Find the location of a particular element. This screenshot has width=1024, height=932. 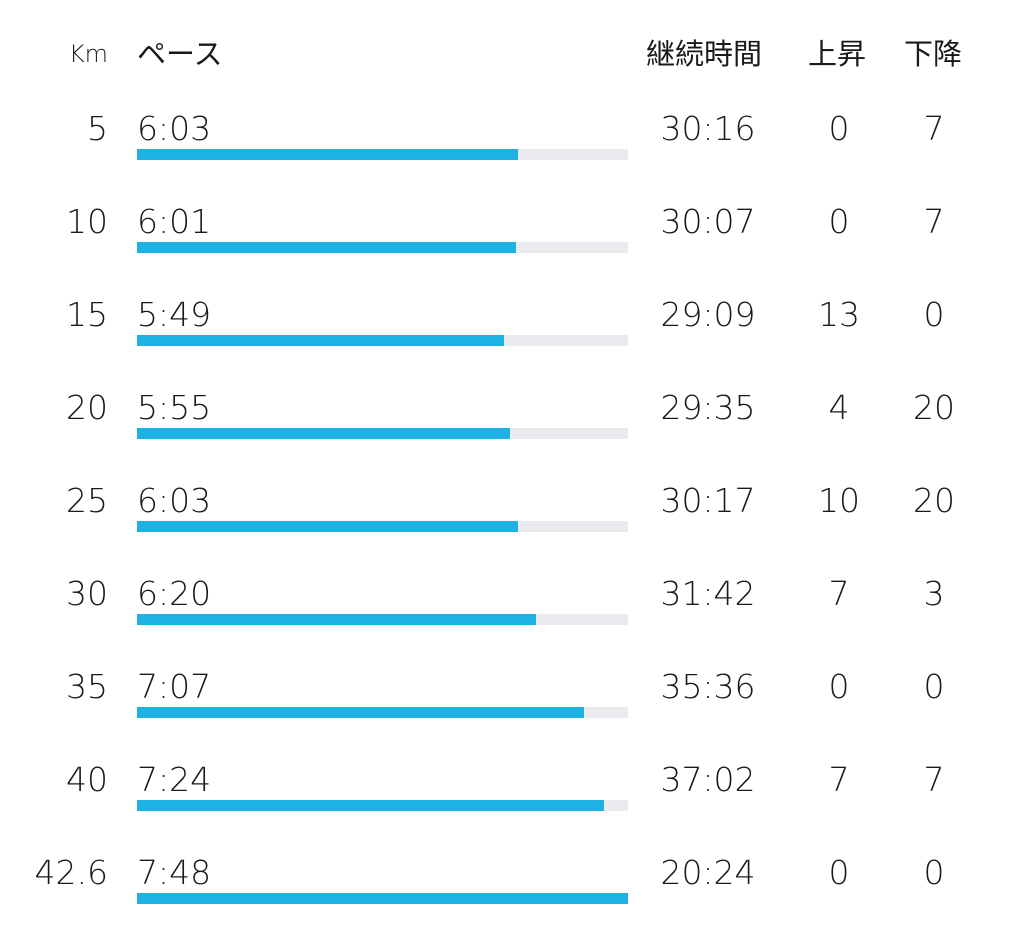

split-ascent: 13 is located at coordinates (839, 314).